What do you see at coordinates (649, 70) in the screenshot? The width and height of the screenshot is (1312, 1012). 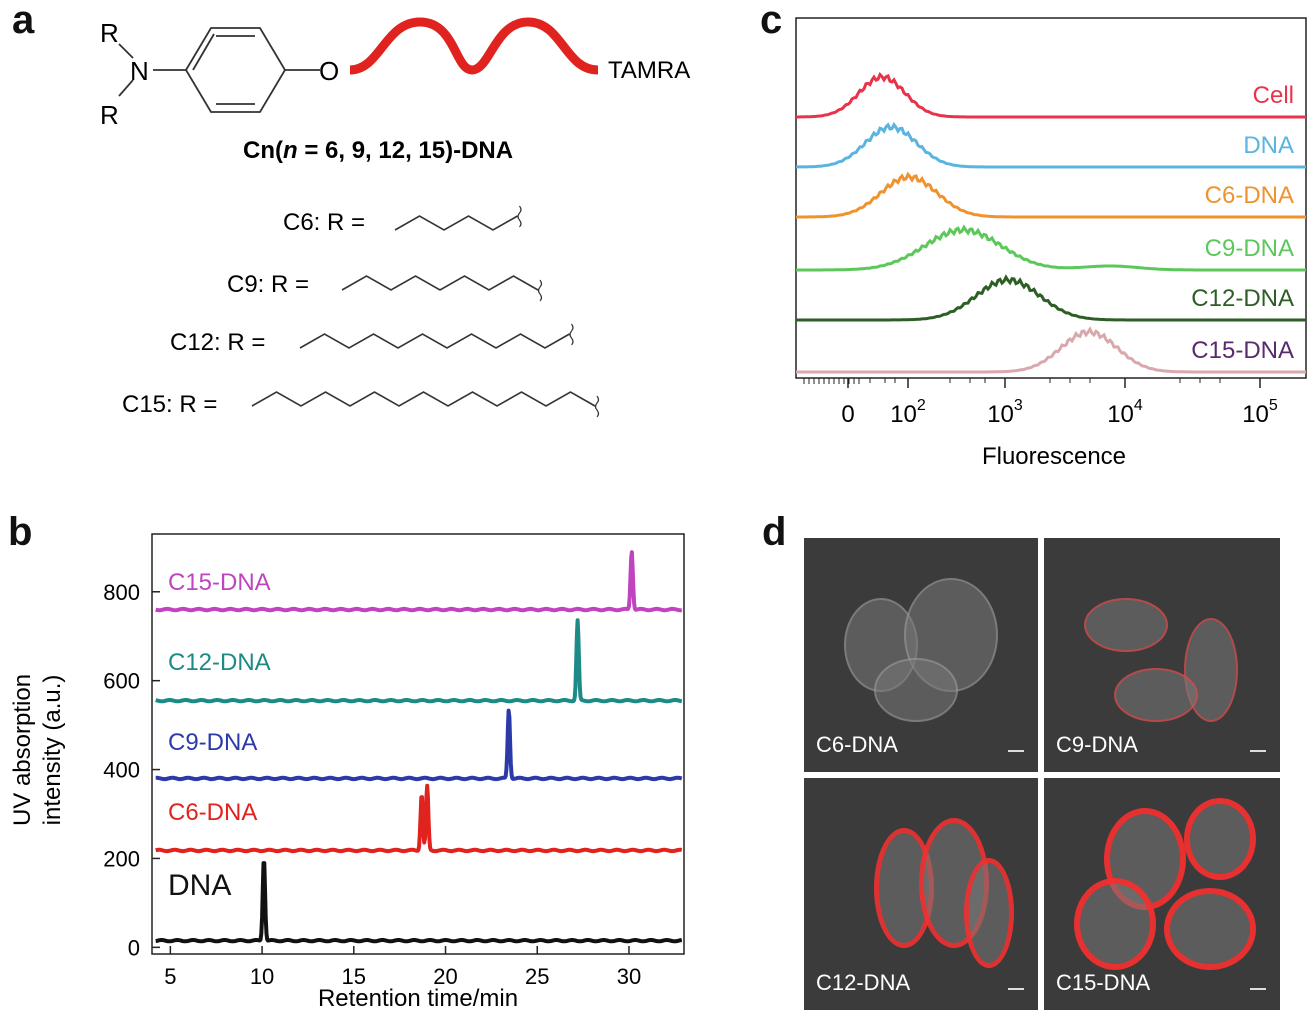 I see `tamra-label: TAMRA` at bounding box center [649, 70].